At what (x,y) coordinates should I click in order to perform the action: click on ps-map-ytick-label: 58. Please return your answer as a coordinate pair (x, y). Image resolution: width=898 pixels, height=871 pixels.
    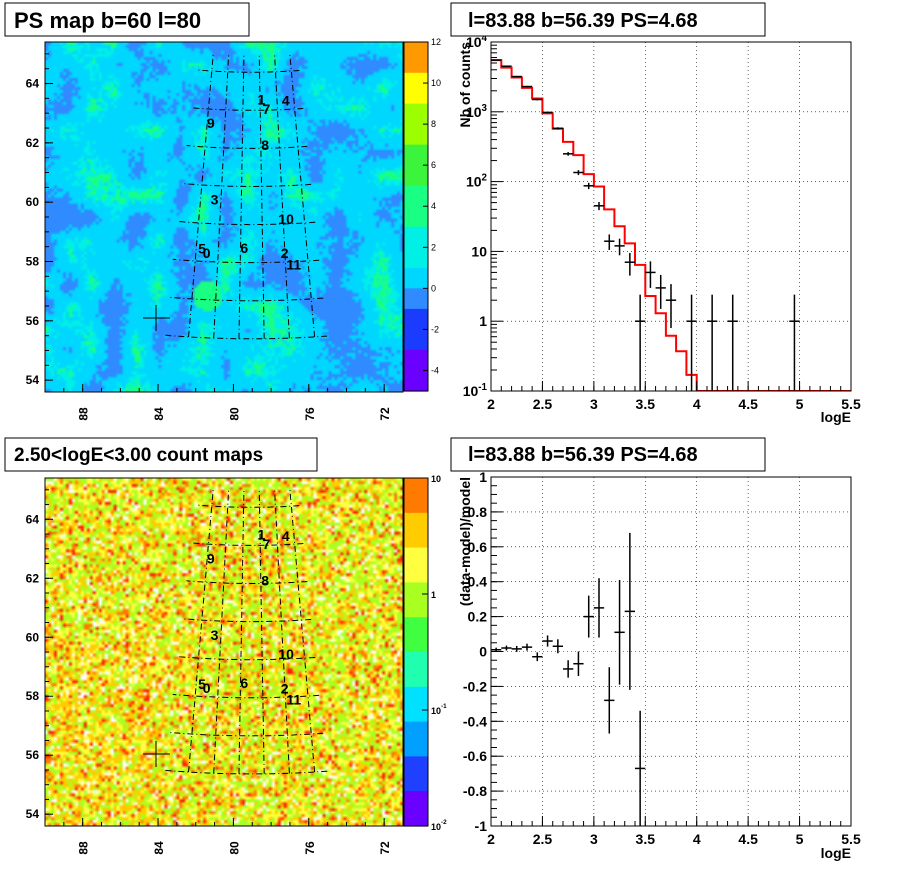
    Looking at the image, I should click on (33, 261).